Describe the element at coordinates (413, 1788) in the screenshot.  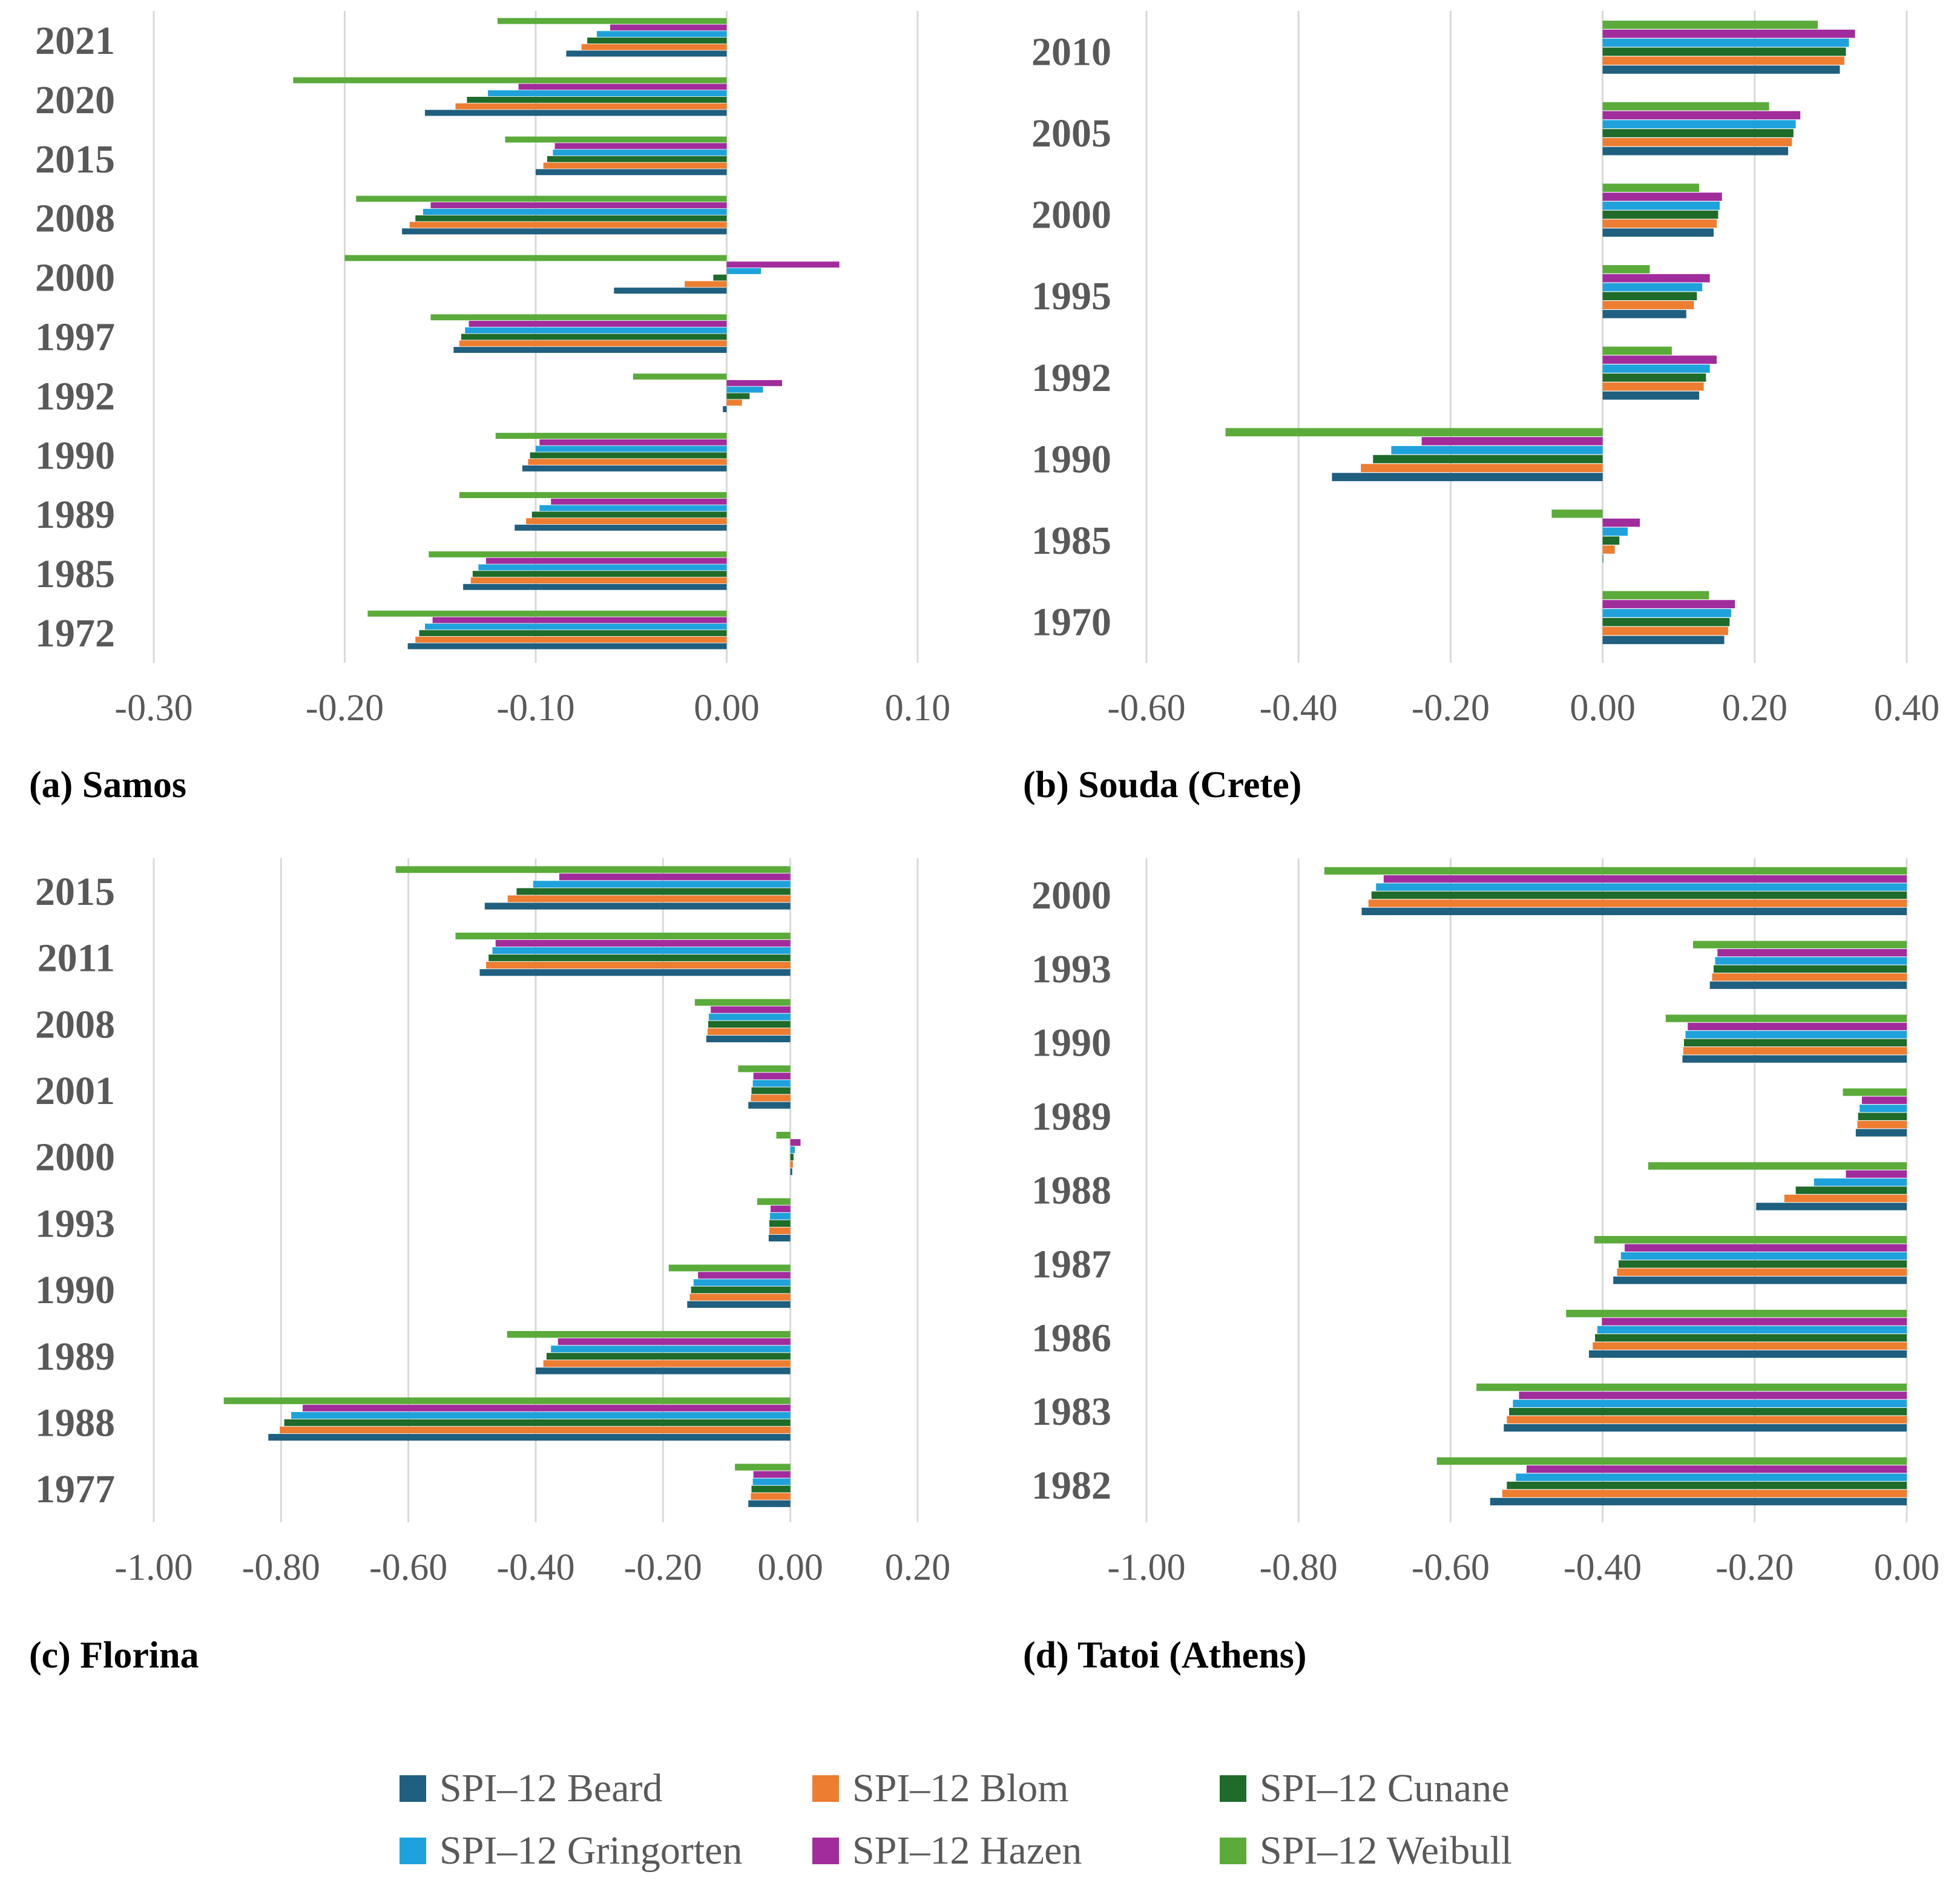
I see `legend-swatch-beard` at that location.